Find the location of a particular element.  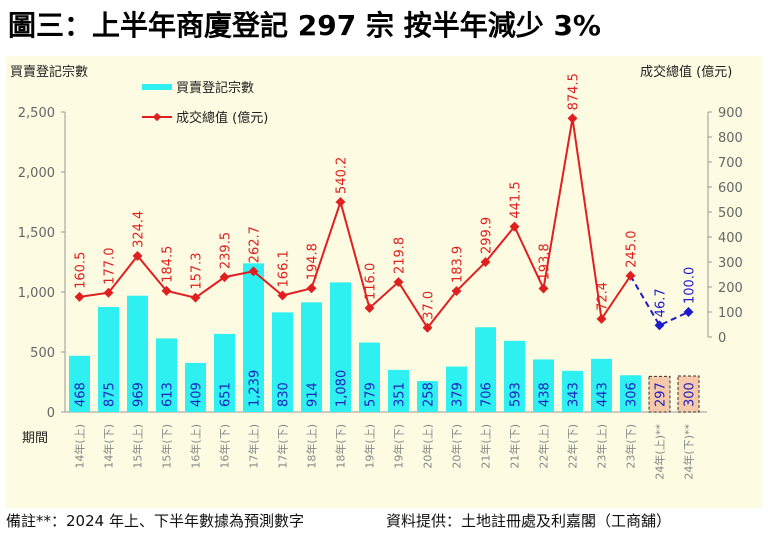

left-tick-label: 2,500 is located at coordinates (36, 113).